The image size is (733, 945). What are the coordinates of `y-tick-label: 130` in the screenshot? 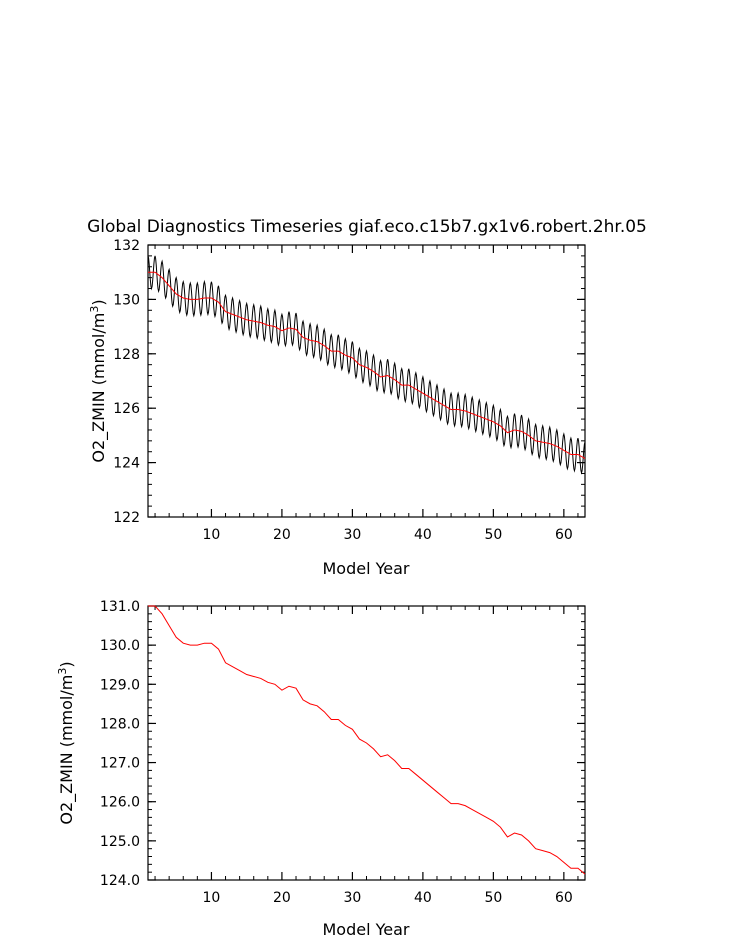 It's located at (126, 300).